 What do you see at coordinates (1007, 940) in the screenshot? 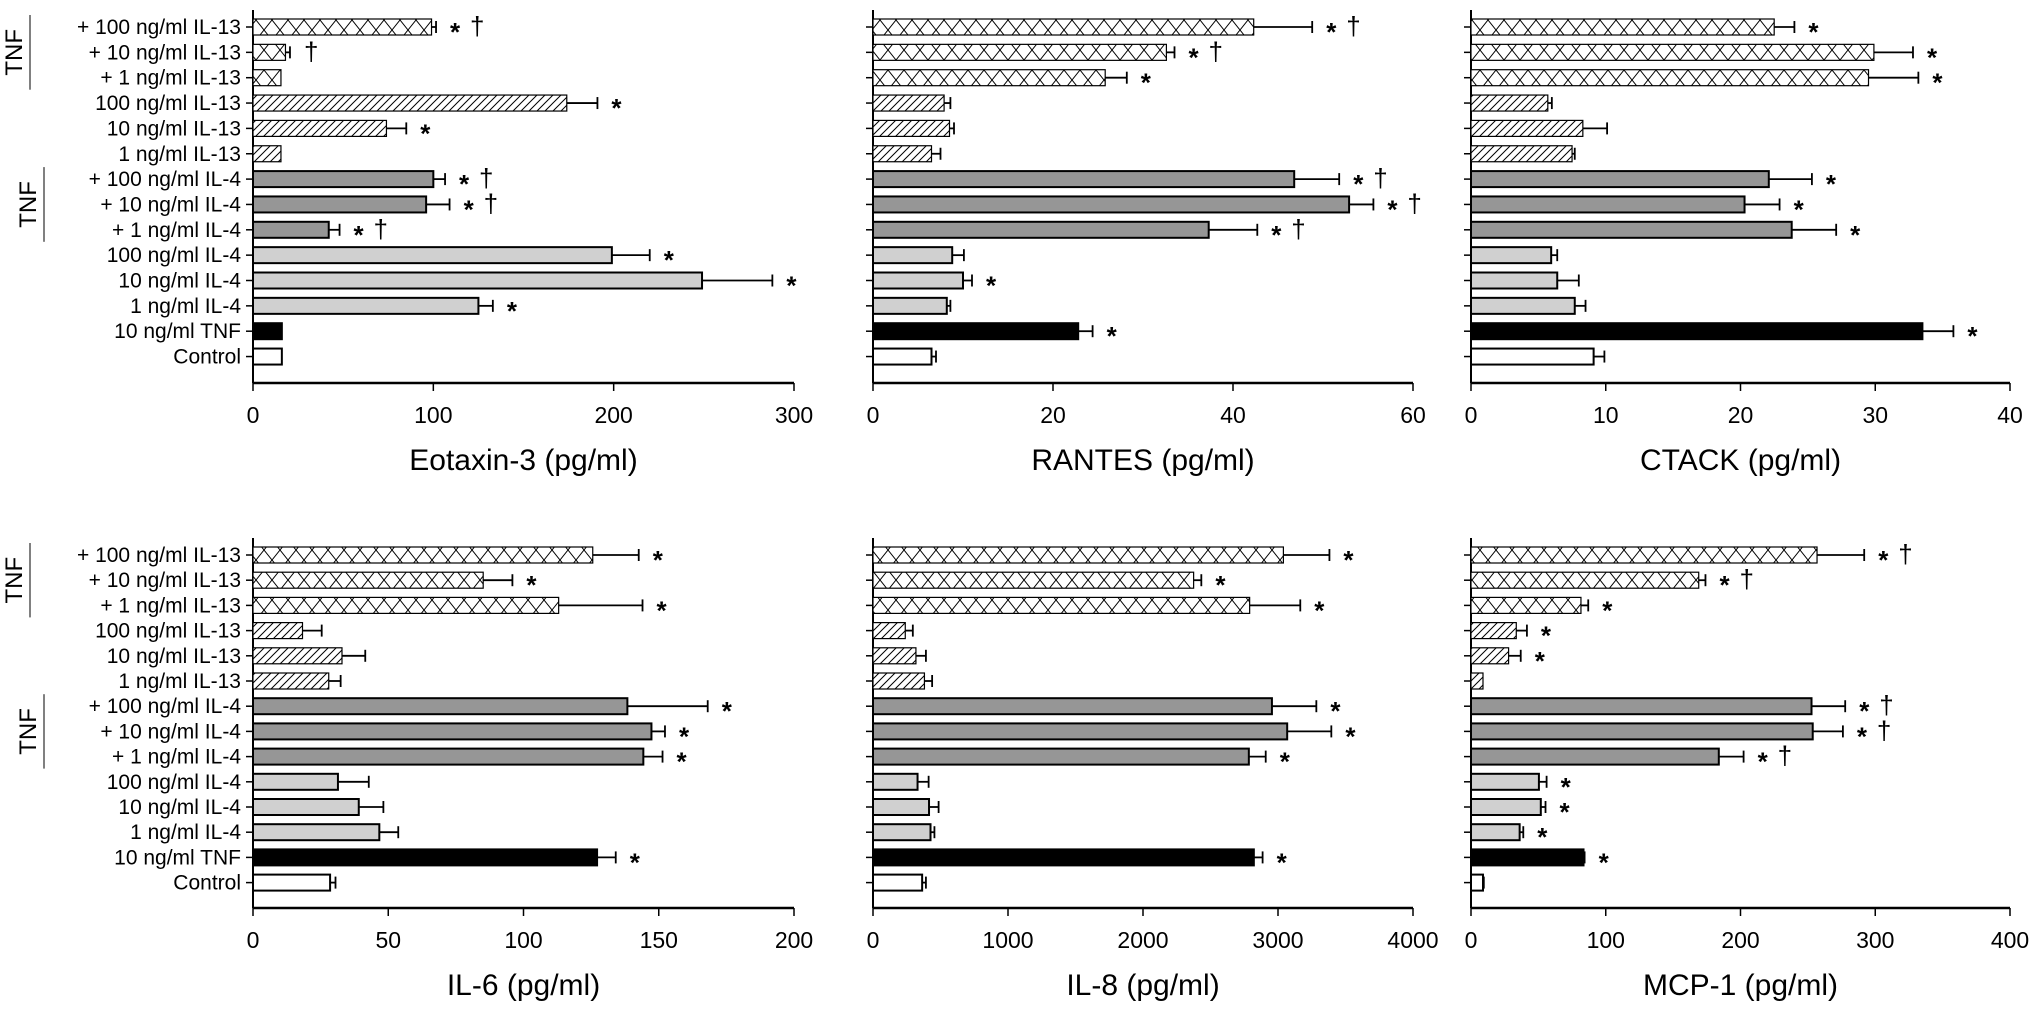
I see `x-tick-label: 1000` at bounding box center [1007, 940].